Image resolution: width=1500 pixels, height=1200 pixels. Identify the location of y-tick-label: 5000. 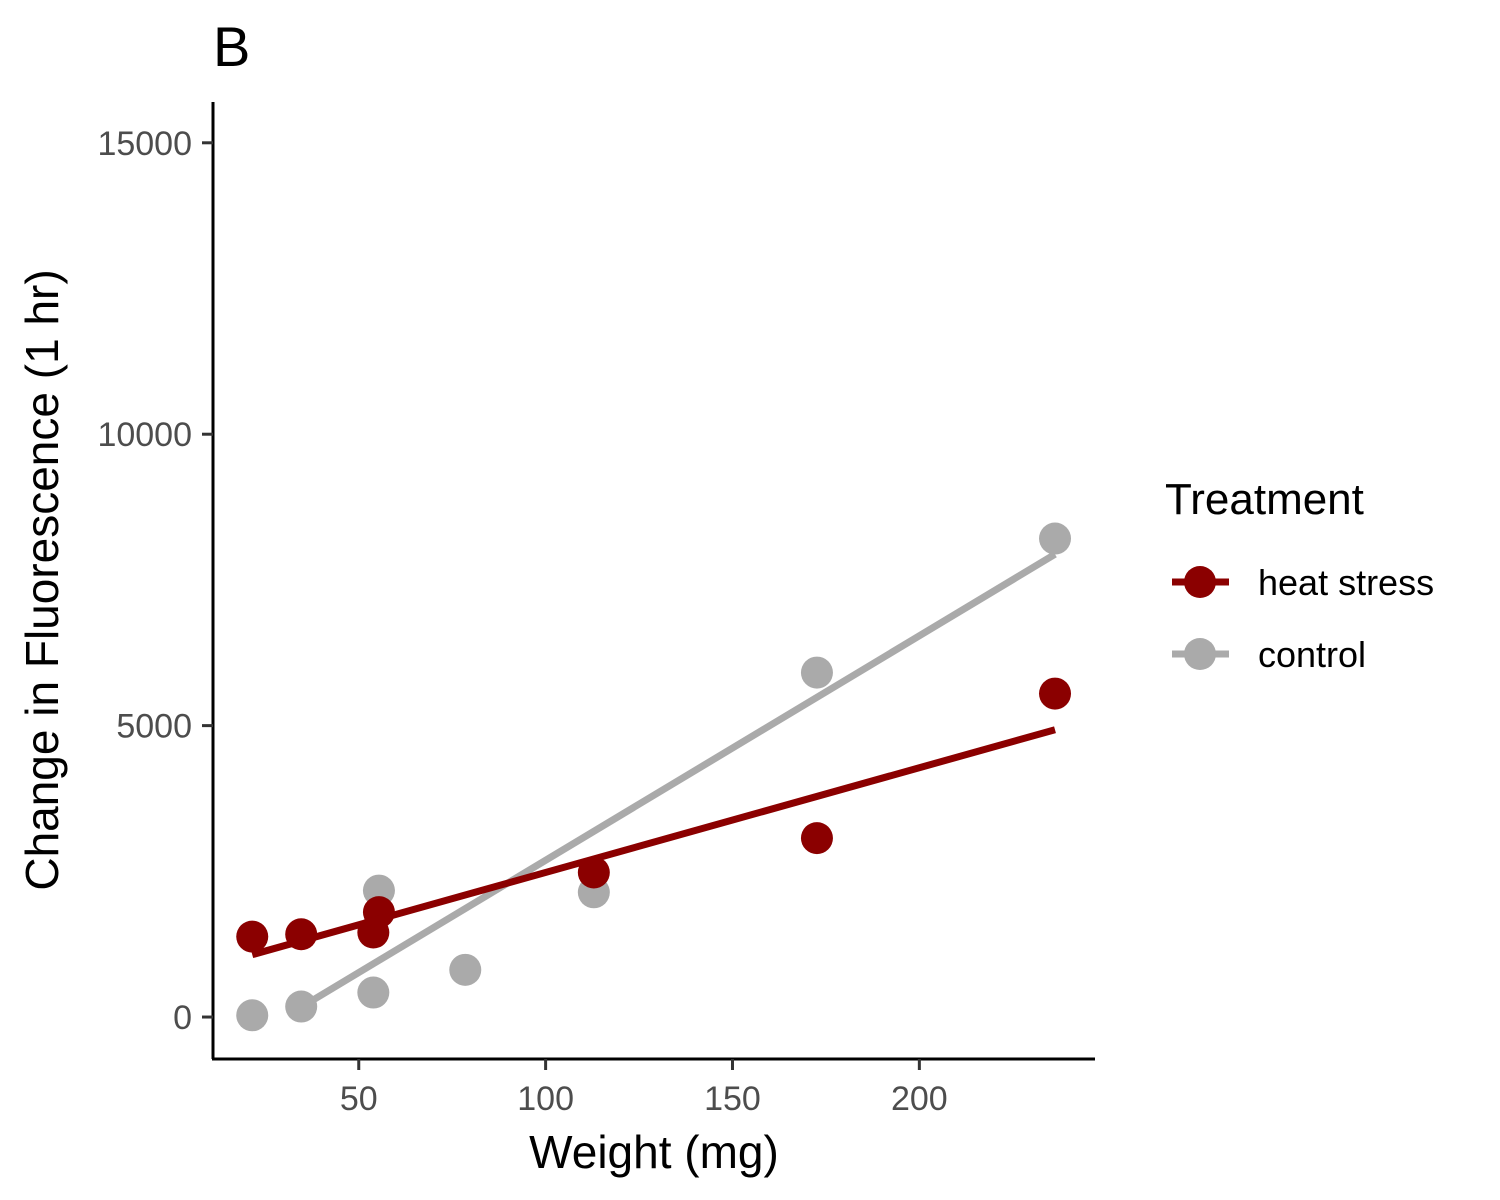
(154, 727).